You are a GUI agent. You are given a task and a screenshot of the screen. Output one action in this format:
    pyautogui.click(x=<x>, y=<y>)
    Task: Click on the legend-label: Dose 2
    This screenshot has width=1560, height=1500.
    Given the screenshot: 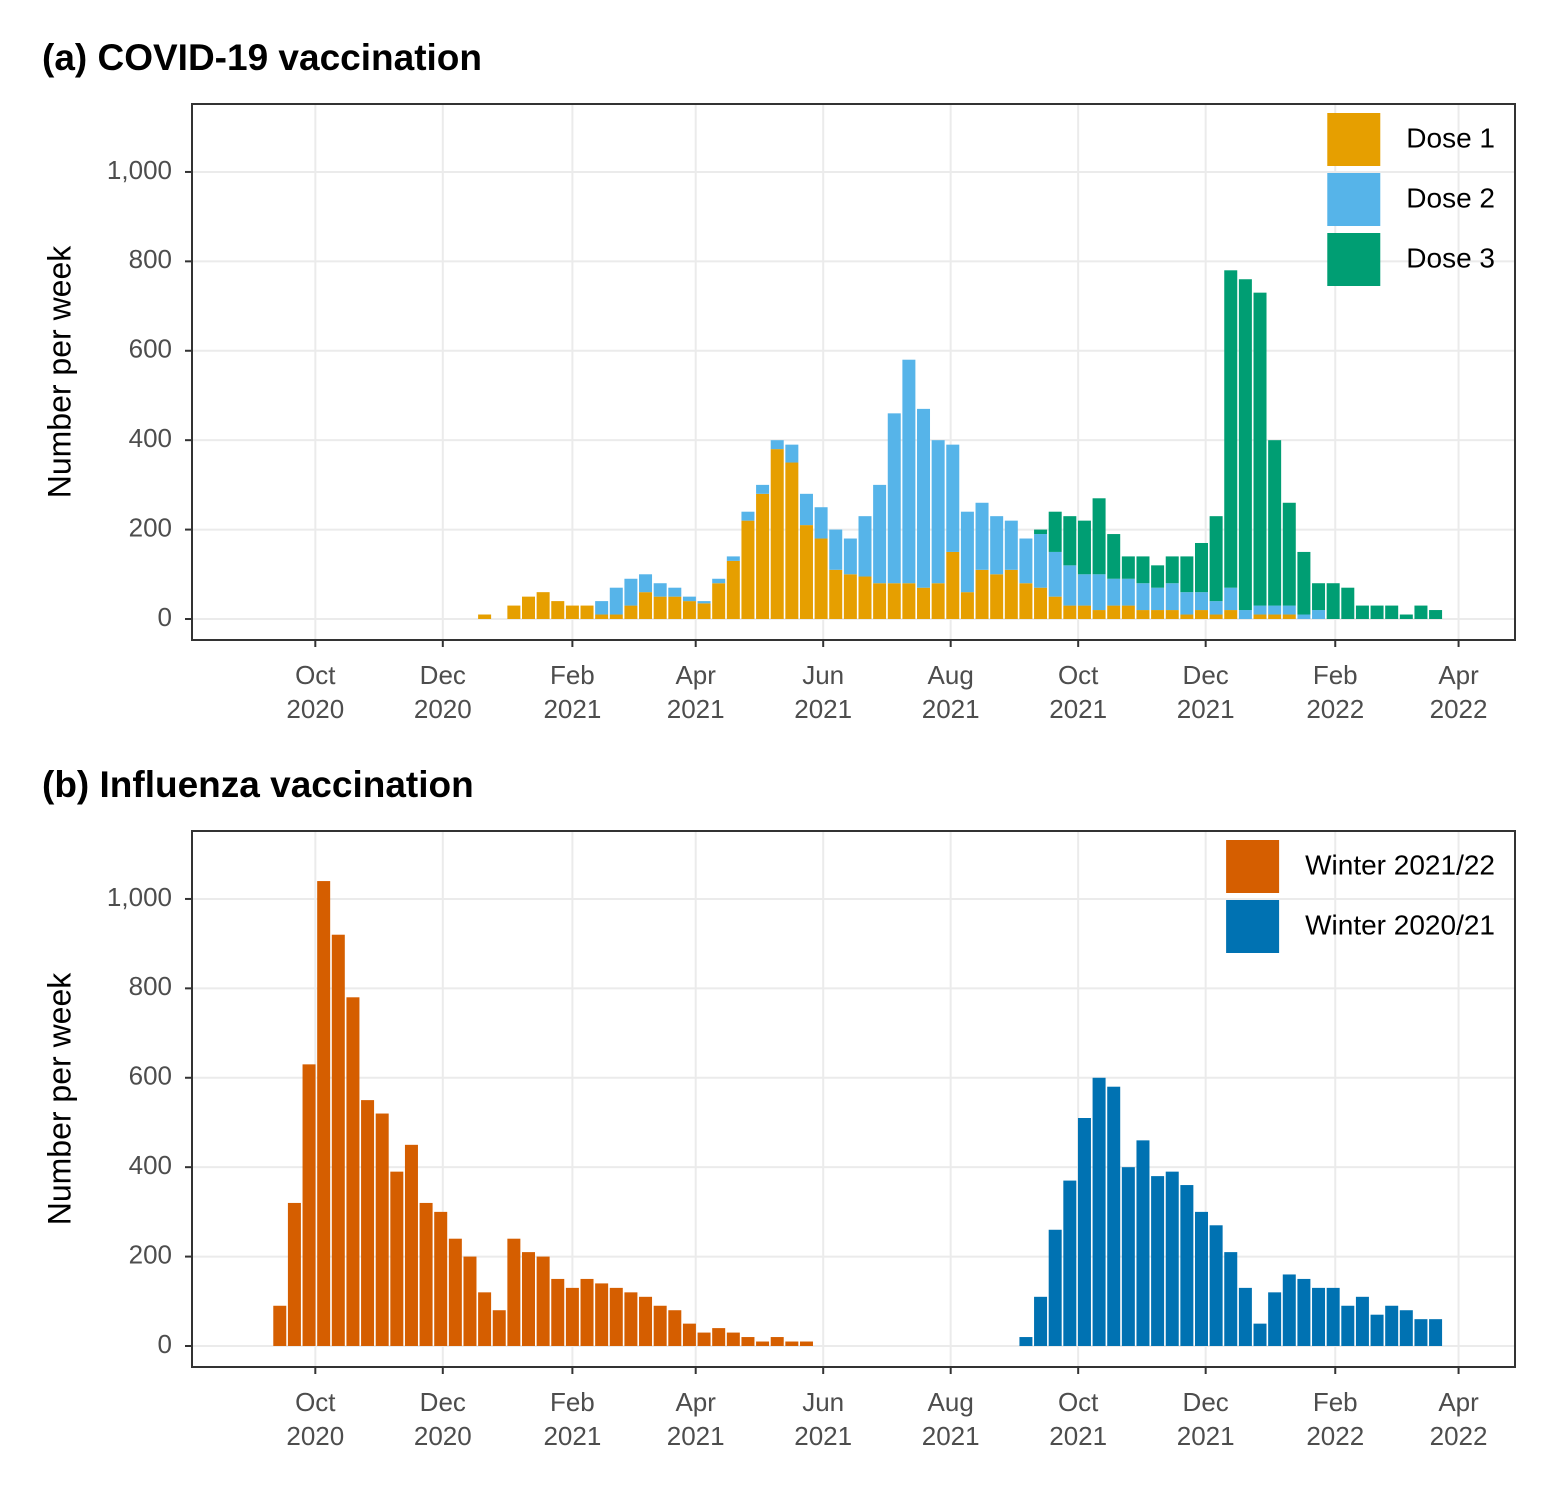 What is the action you would take?
    pyautogui.click(x=1450, y=197)
    